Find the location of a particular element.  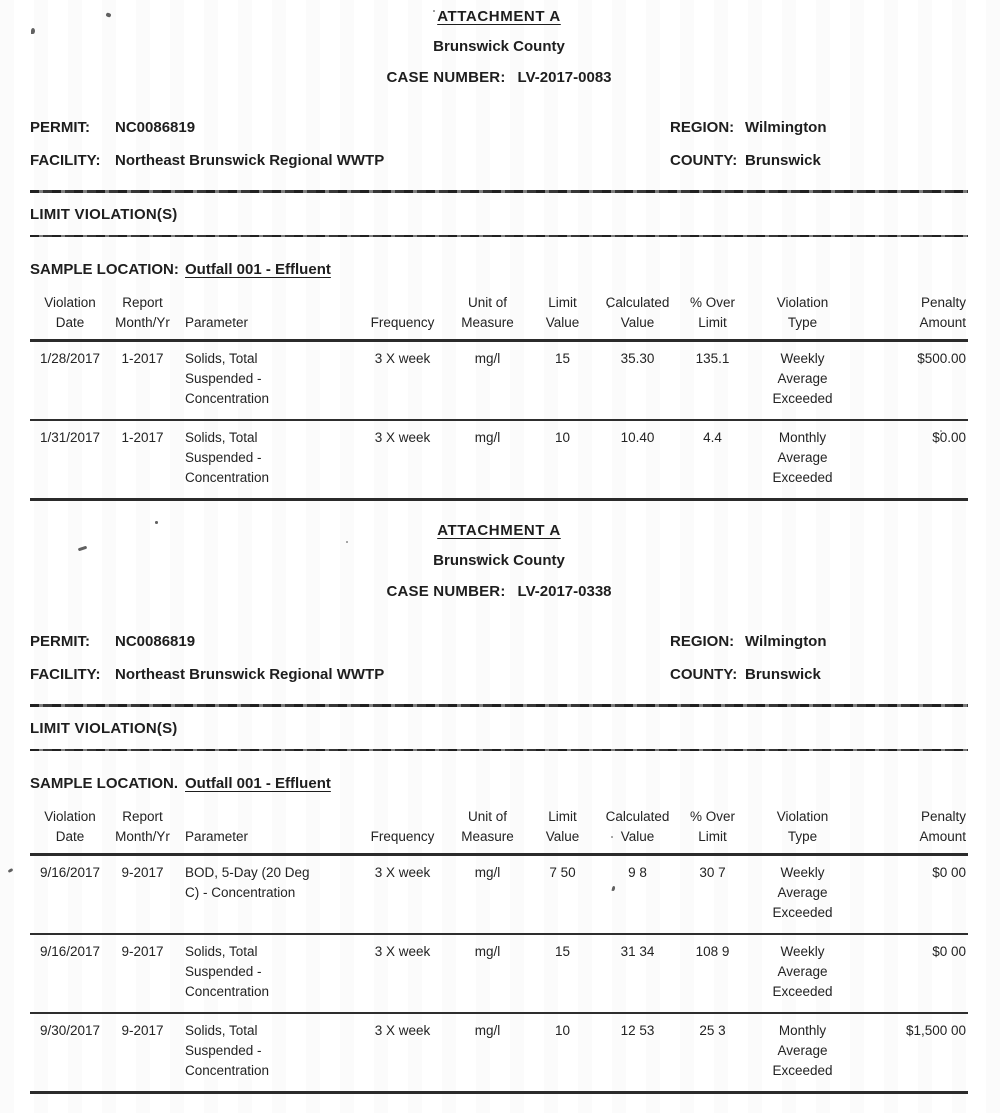

limit-violations-heading: LIMIT VIOLATION(S) is located at coordinates (104, 728).